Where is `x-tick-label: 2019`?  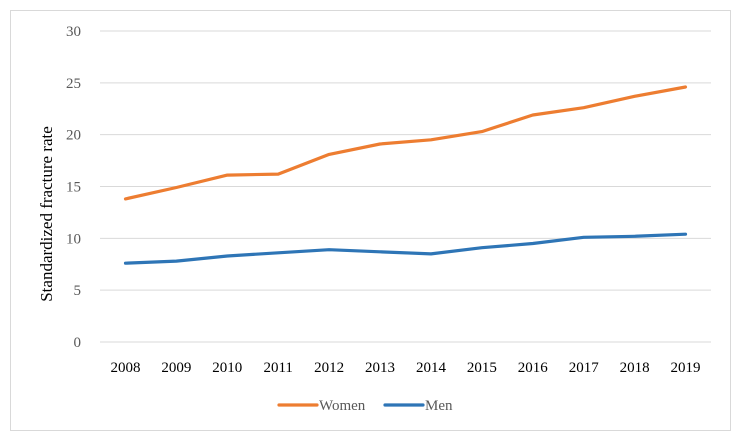
x-tick-label: 2019 is located at coordinates (686, 368).